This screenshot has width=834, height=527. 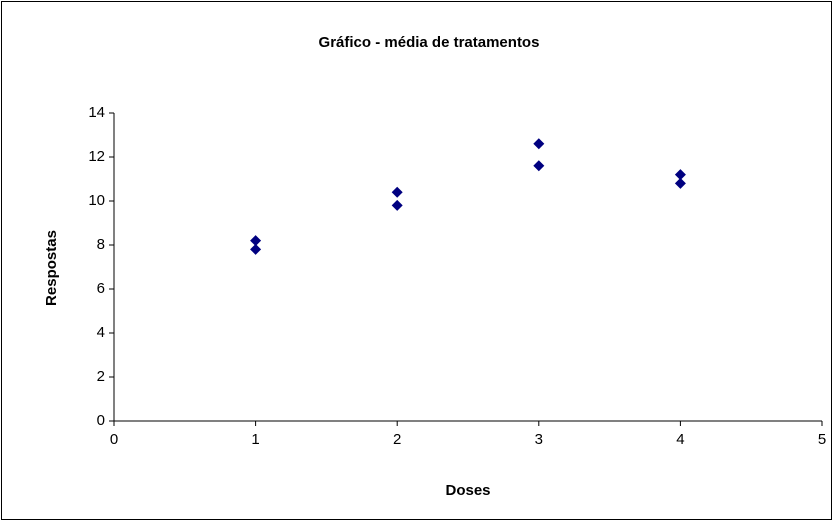 What do you see at coordinates (397, 439) in the screenshot?
I see `x-tick-label: 2` at bounding box center [397, 439].